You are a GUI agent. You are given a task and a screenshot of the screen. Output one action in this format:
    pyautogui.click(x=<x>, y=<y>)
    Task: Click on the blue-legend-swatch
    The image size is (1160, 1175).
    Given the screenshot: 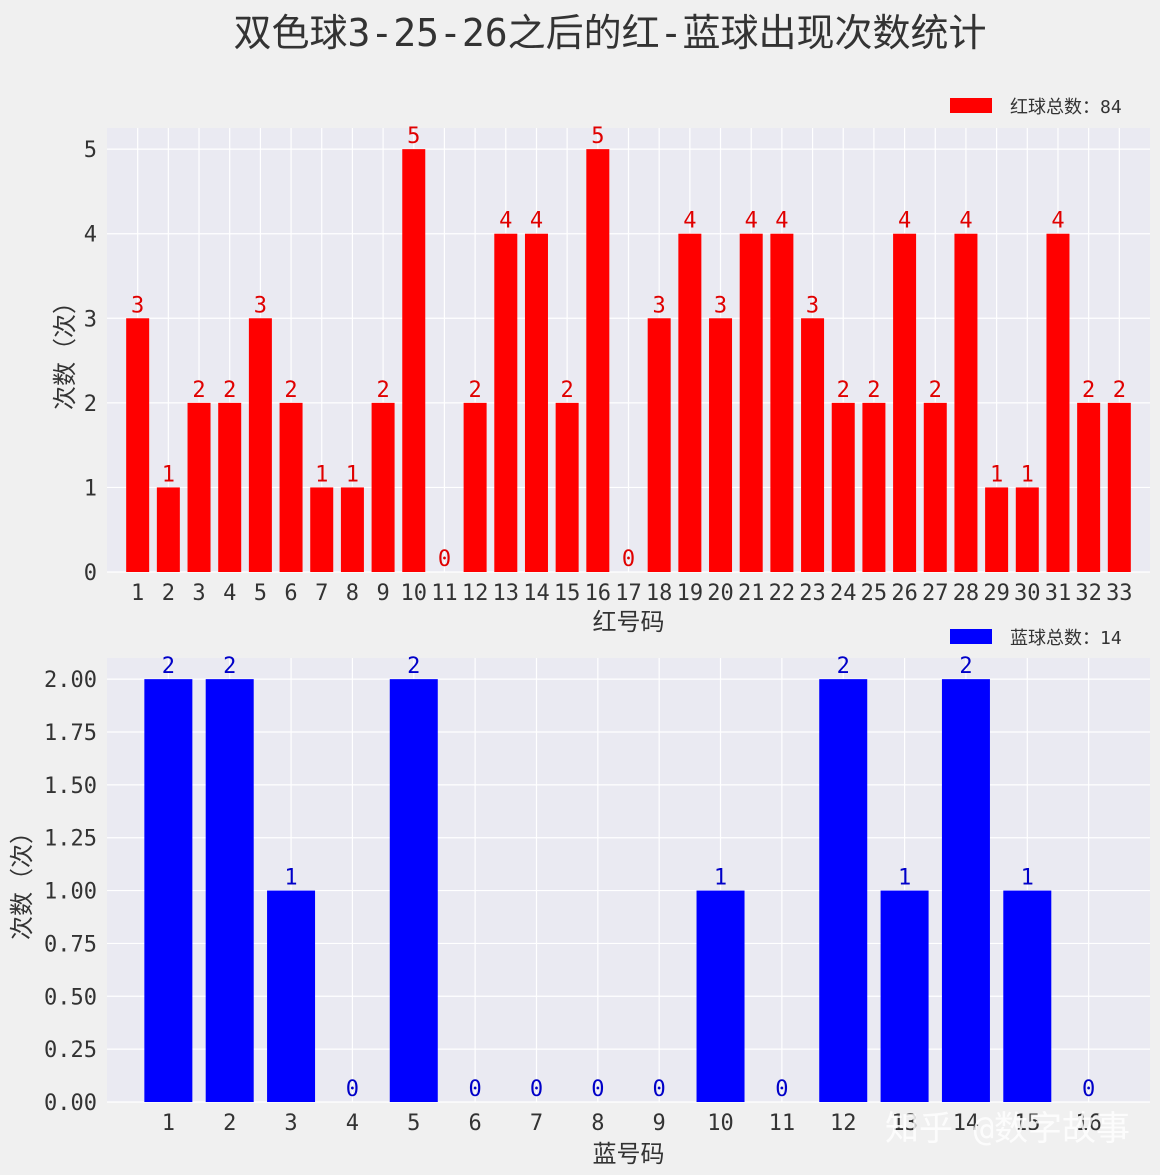 What is the action you would take?
    pyautogui.click(x=971, y=636)
    